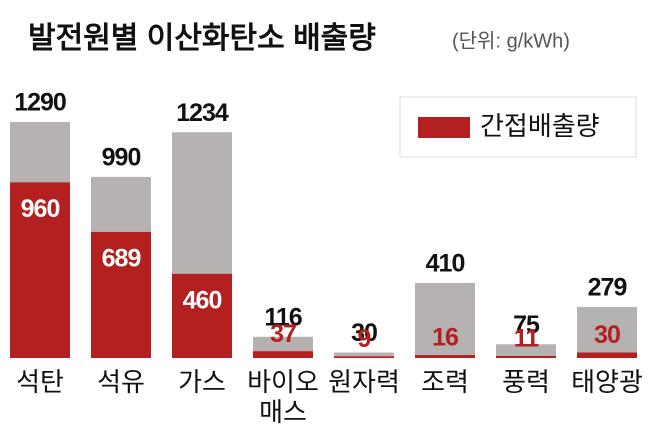 Image resolution: width=660 pixels, height=446 pixels. Describe the element at coordinates (607, 382) in the screenshot. I see `x-tick-label: 태양광` at that location.